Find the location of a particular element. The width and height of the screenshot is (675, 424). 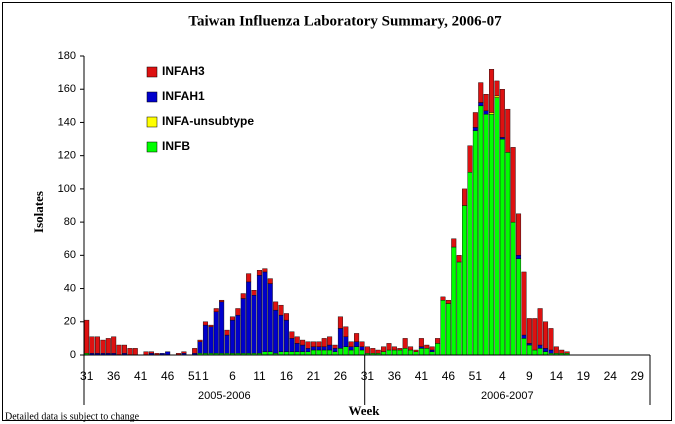

x-group-label: 2005-2006 is located at coordinates (224, 396).